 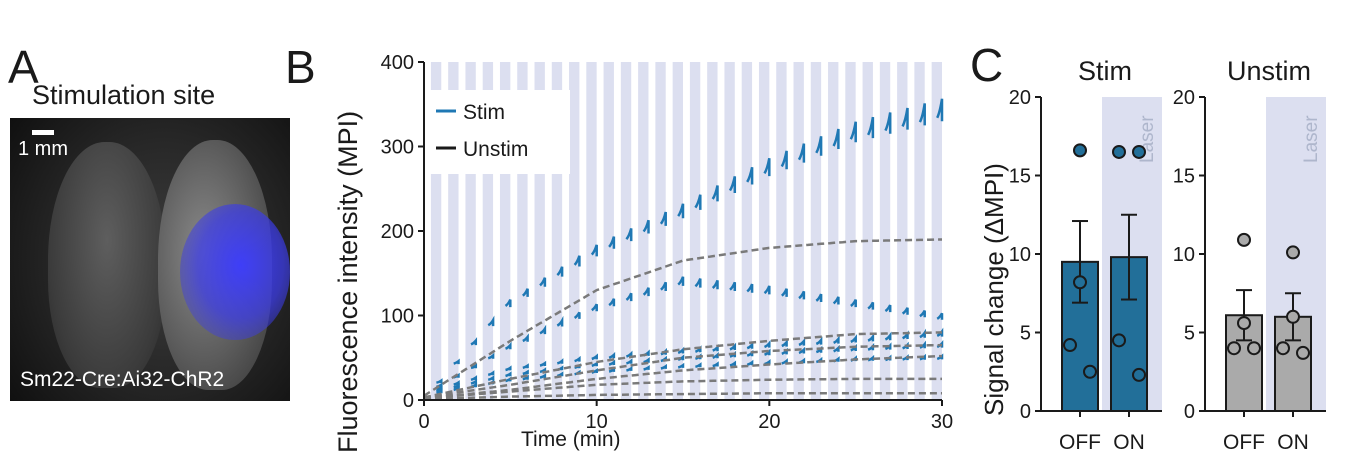 I want to click on y-axis-label: Fluorescence intensity (MPI), so click(x=348, y=282).